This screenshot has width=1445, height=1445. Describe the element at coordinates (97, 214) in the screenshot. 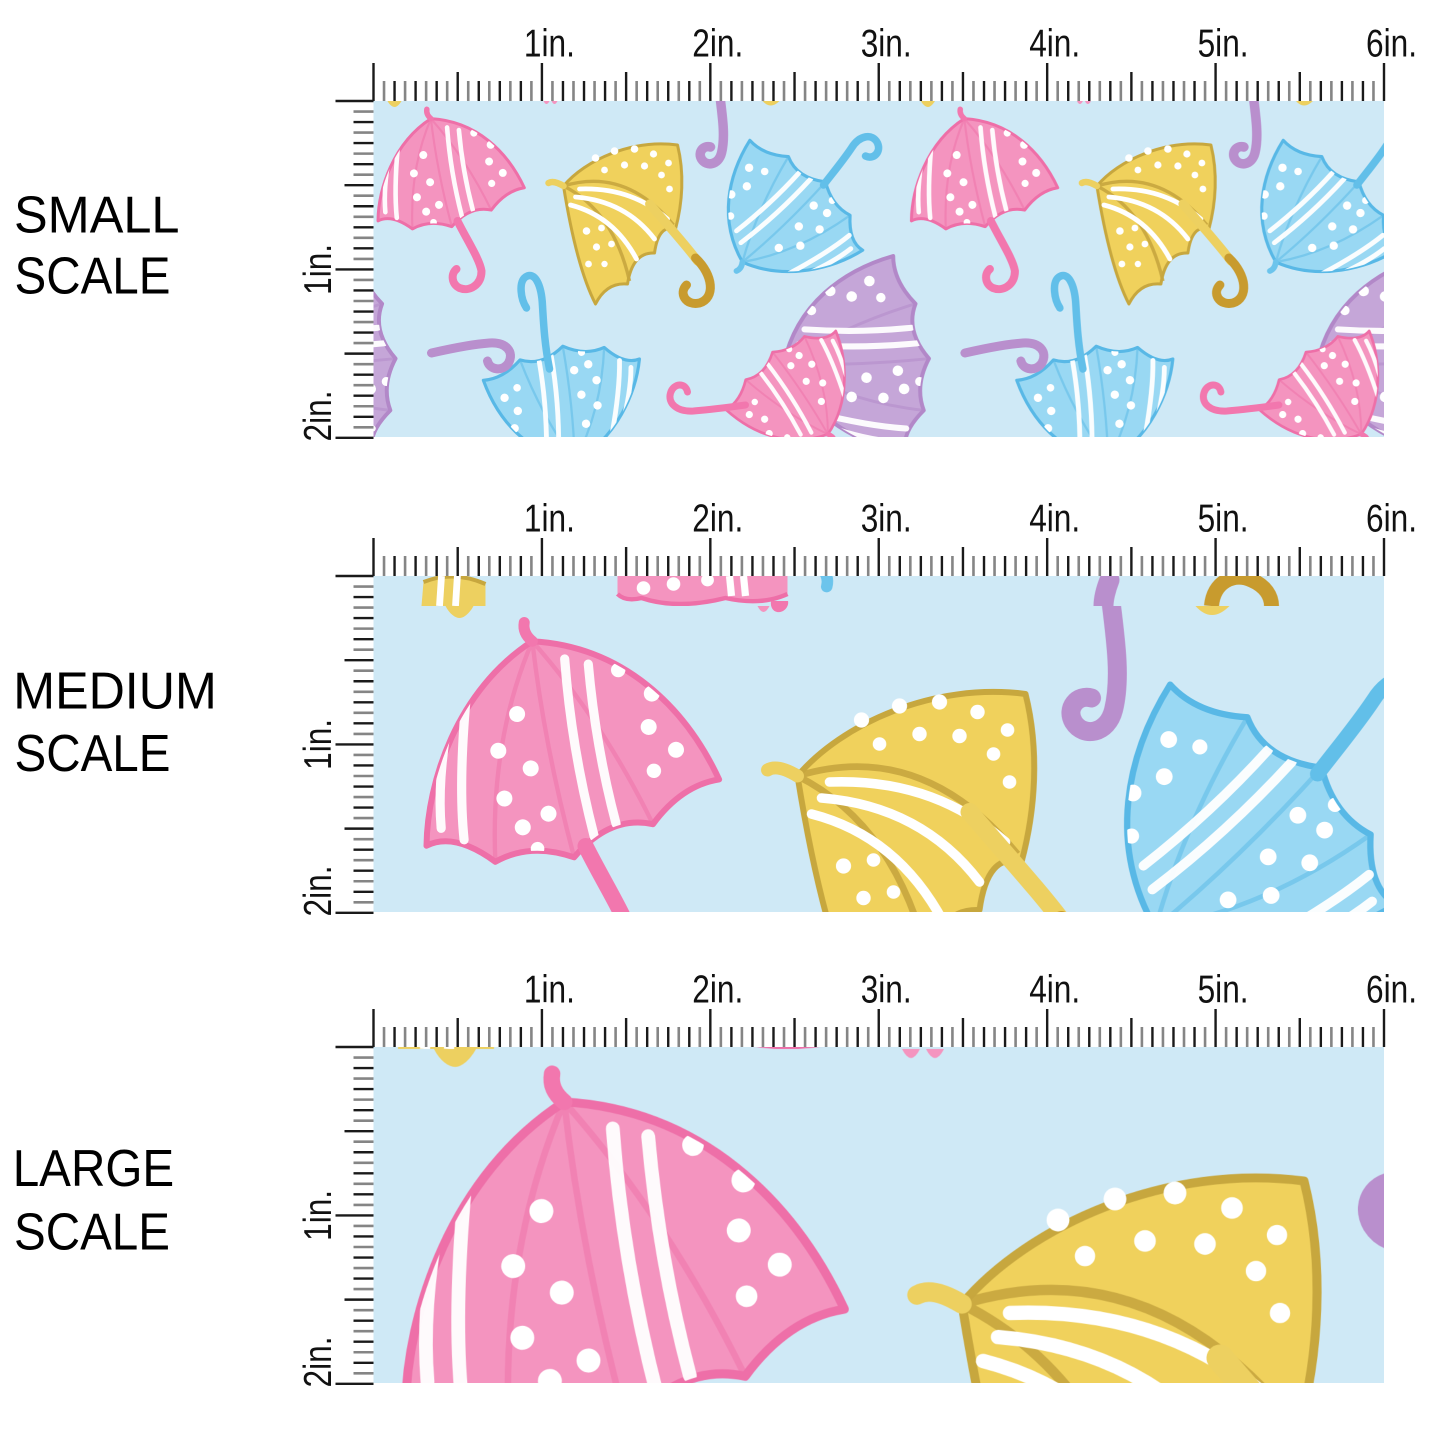

I see `svg-text: SMALL` at that location.